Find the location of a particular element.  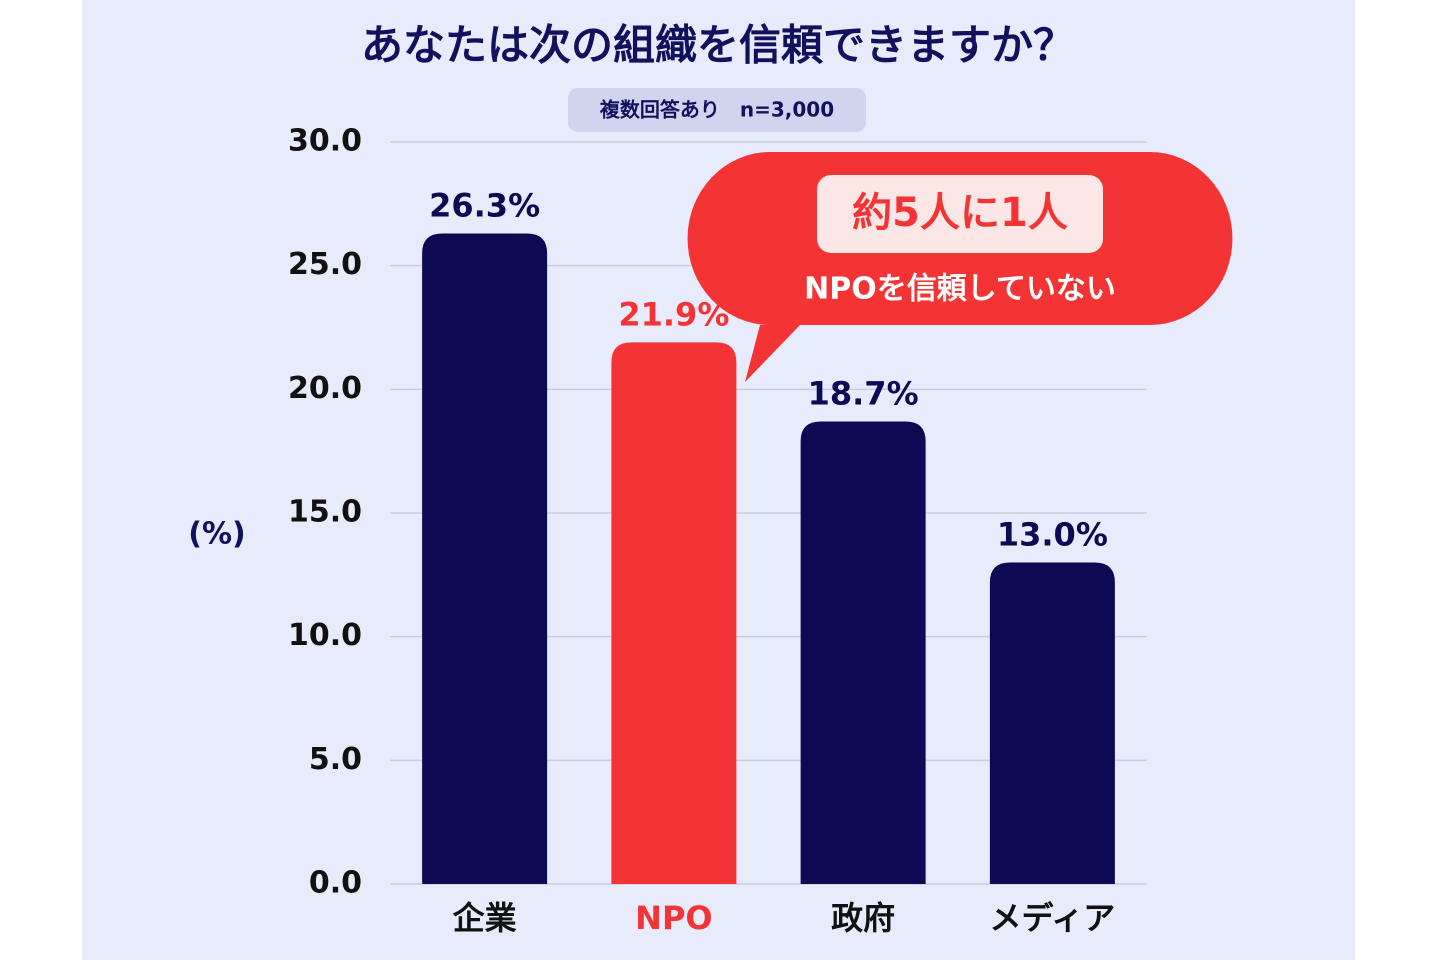

subtitle-pill is located at coordinates (717, 110).